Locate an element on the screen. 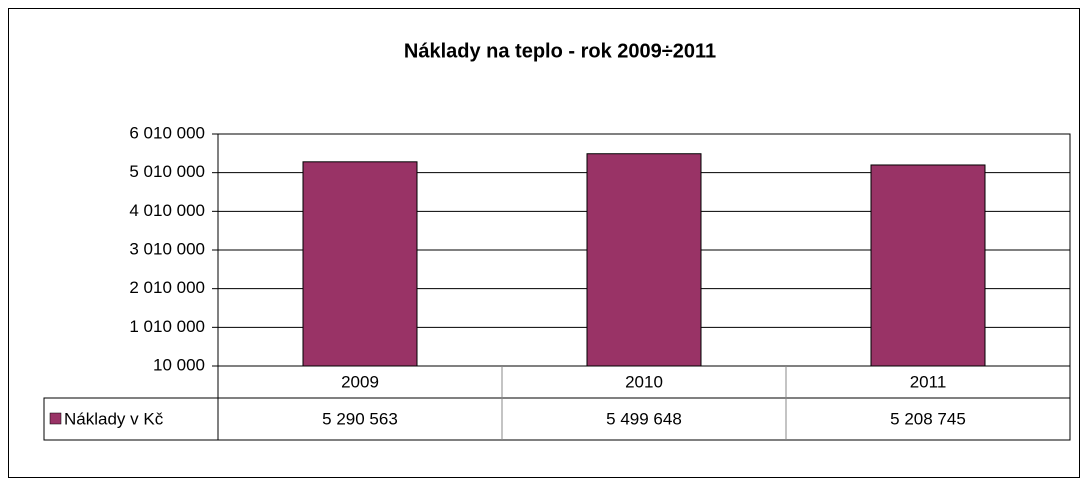 This screenshot has height=491, width=1088. y-tick-label: 5 010 000 is located at coordinates (167, 171).